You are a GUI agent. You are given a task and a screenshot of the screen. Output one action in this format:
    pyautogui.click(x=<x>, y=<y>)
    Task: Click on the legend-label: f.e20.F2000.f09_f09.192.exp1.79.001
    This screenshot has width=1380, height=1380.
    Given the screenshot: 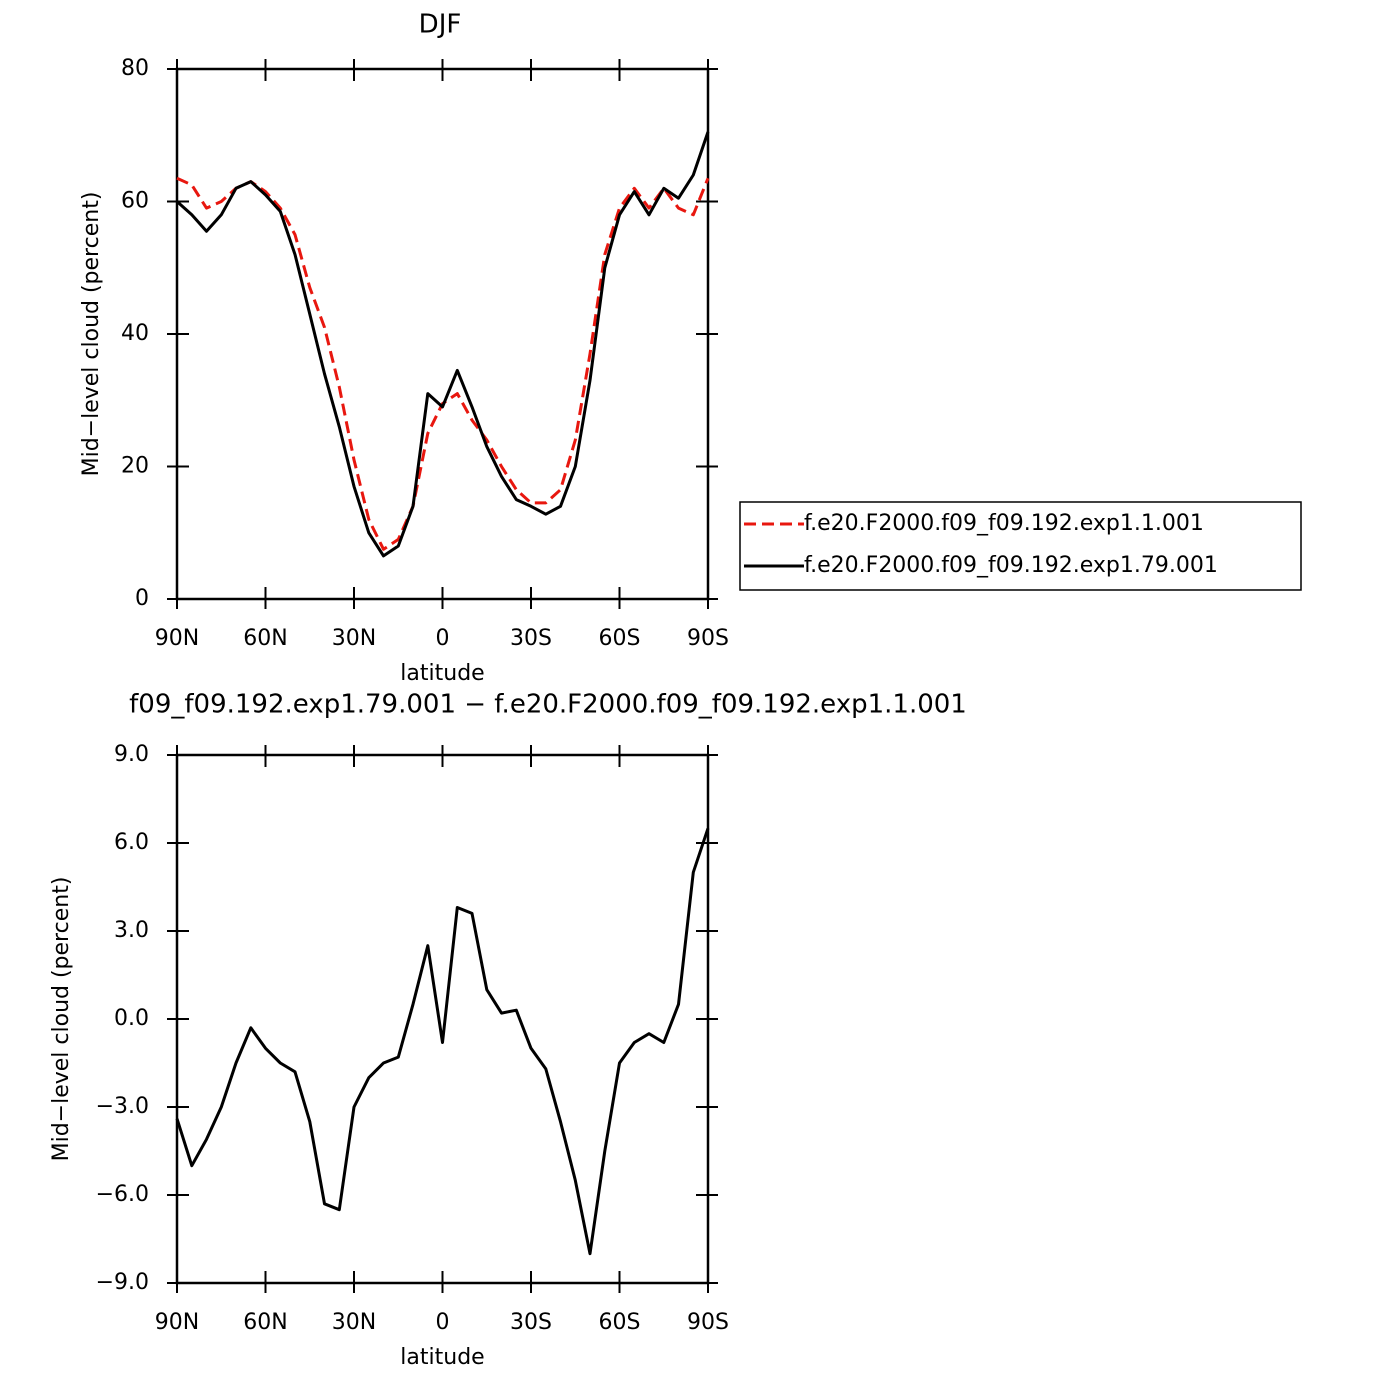 What is the action you would take?
    pyautogui.click(x=1011, y=565)
    